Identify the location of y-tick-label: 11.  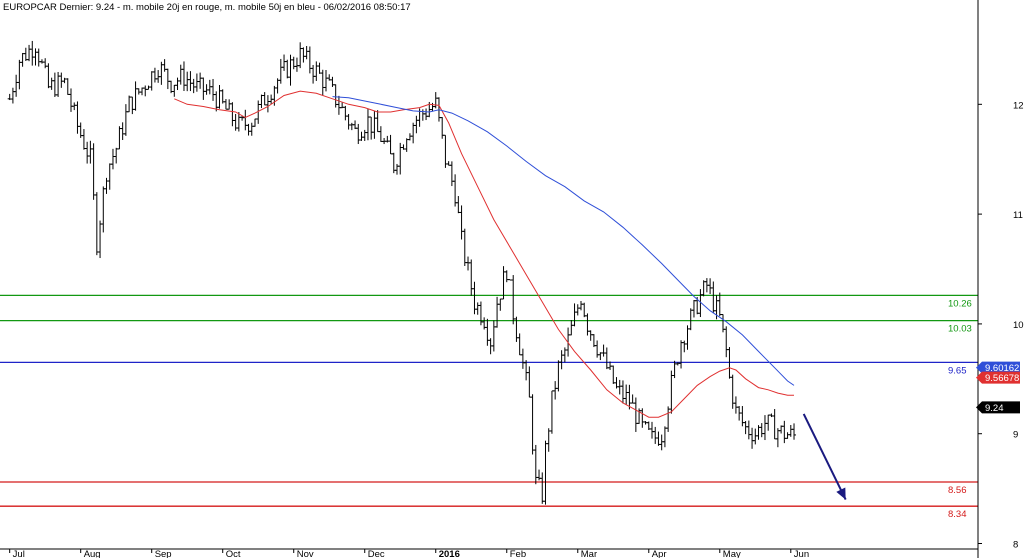
(1018, 215).